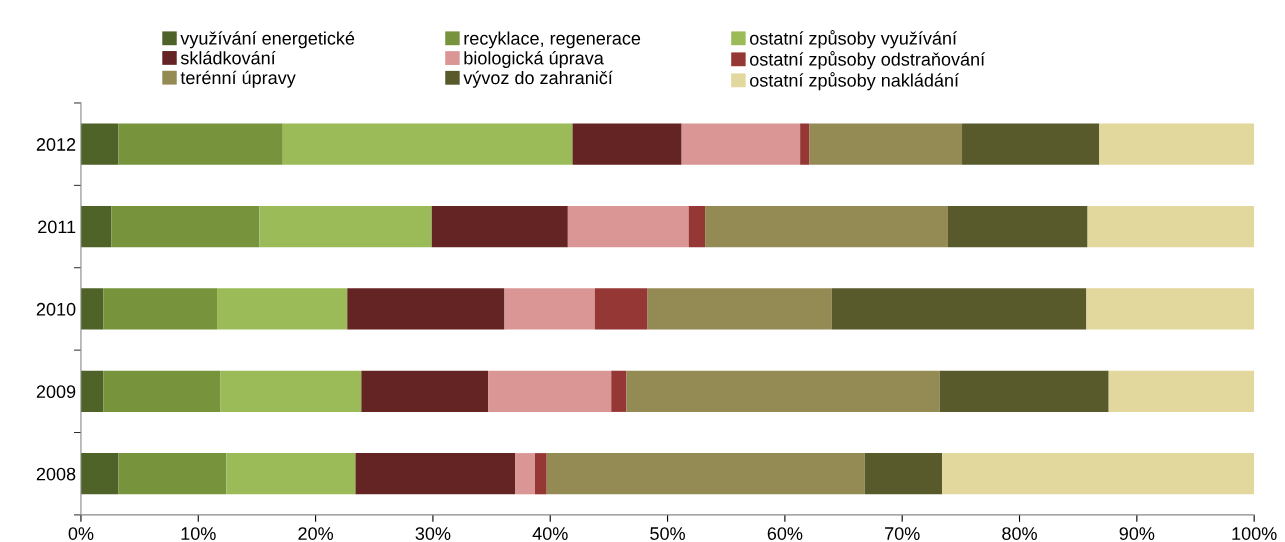 This screenshot has height=542, width=1285. I want to click on x-tick-label: 40%, so click(550, 533).